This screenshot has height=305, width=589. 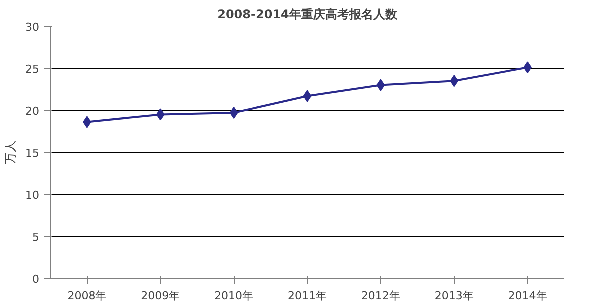 What do you see at coordinates (87, 296) in the screenshot?
I see `x-tick-label: 2008年` at bounding box center [87, 296].